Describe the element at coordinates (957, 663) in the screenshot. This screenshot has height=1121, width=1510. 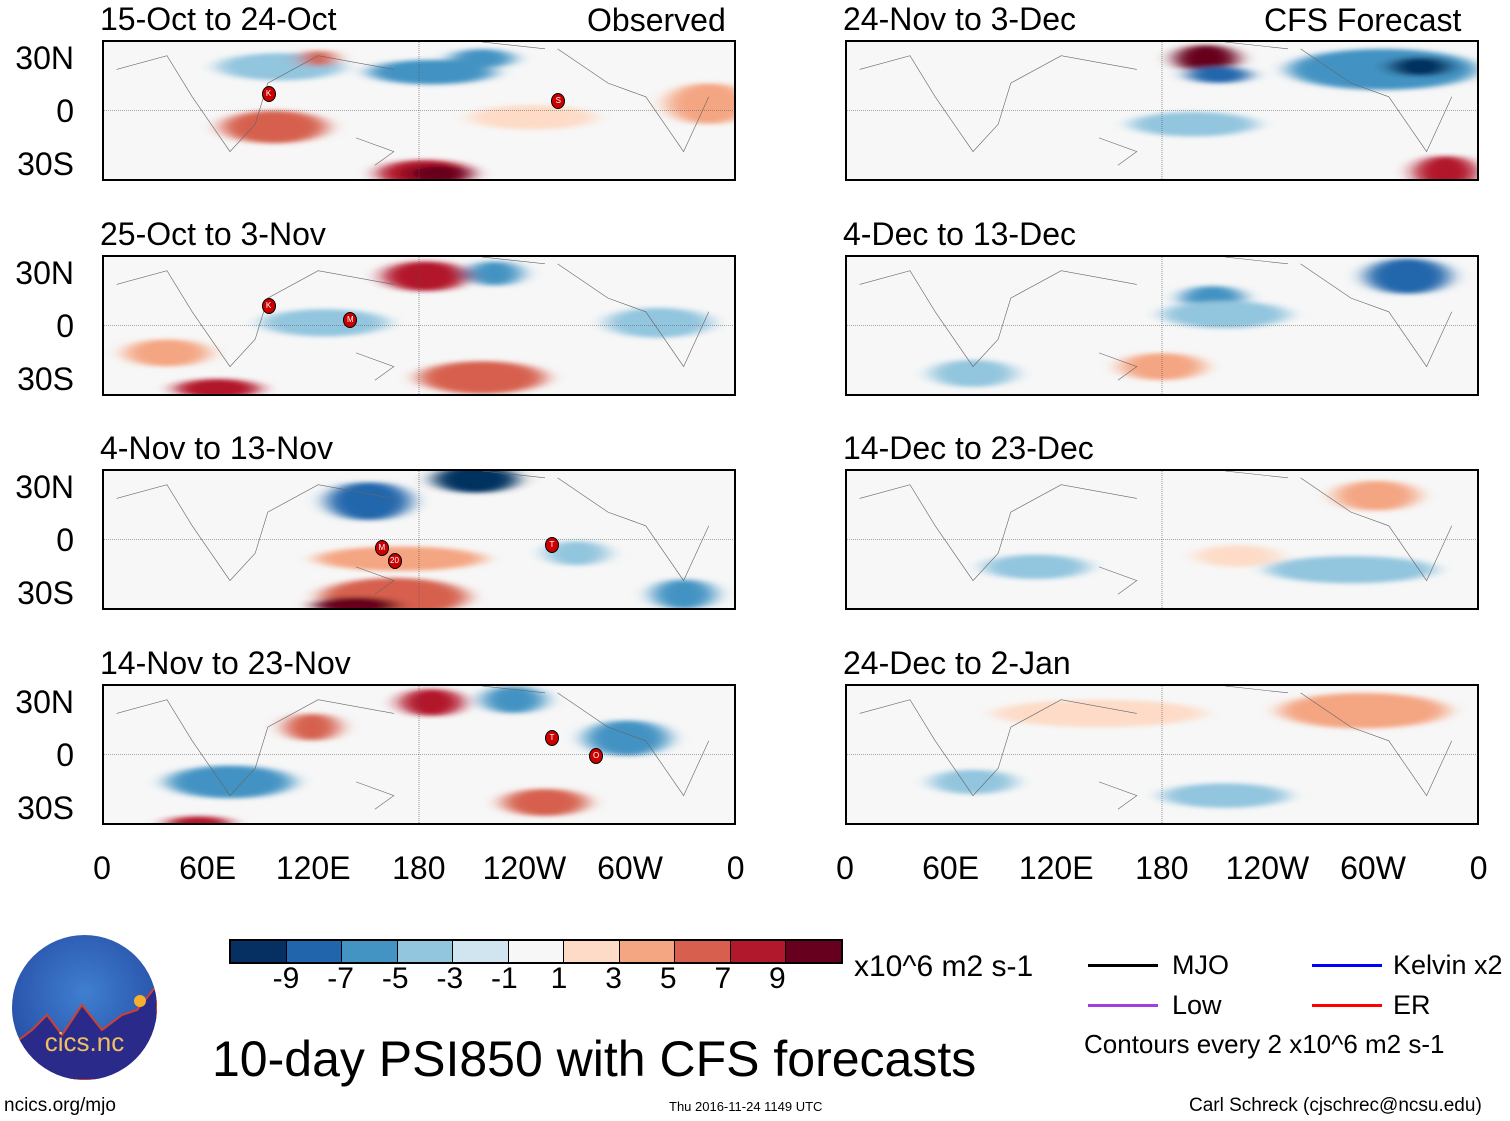
I see `panel-title: 24-Dec to 2-Jan` at that location.